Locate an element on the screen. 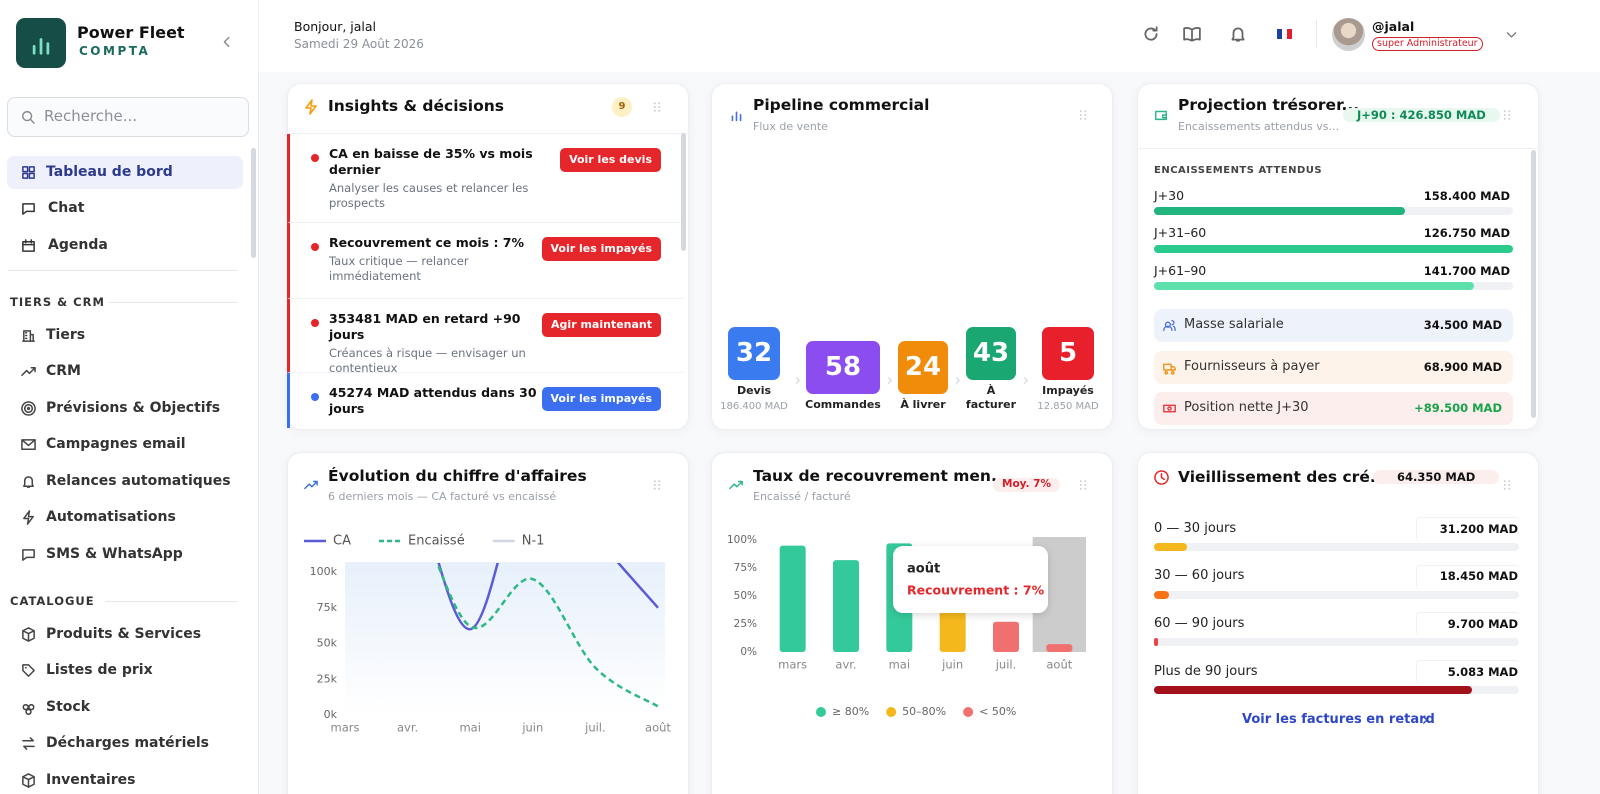 The height and width of the screenshot is (794, 1600). insight-action: Agir maintenant is located at coordinates (601, 325).